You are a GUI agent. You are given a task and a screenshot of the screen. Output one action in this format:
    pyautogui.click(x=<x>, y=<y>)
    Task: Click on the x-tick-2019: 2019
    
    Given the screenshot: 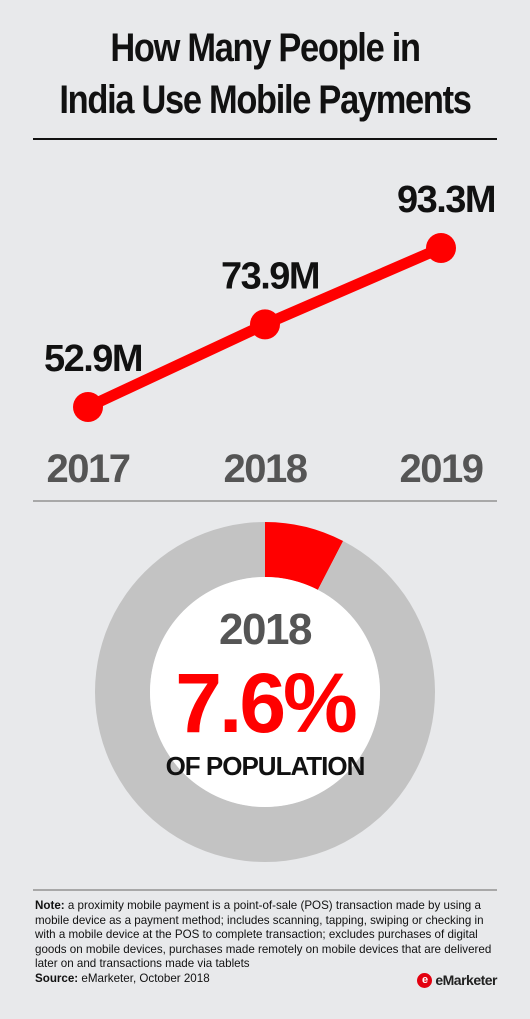 What is the action you would take?
    pyautogui.click(x=441, y=469)
    